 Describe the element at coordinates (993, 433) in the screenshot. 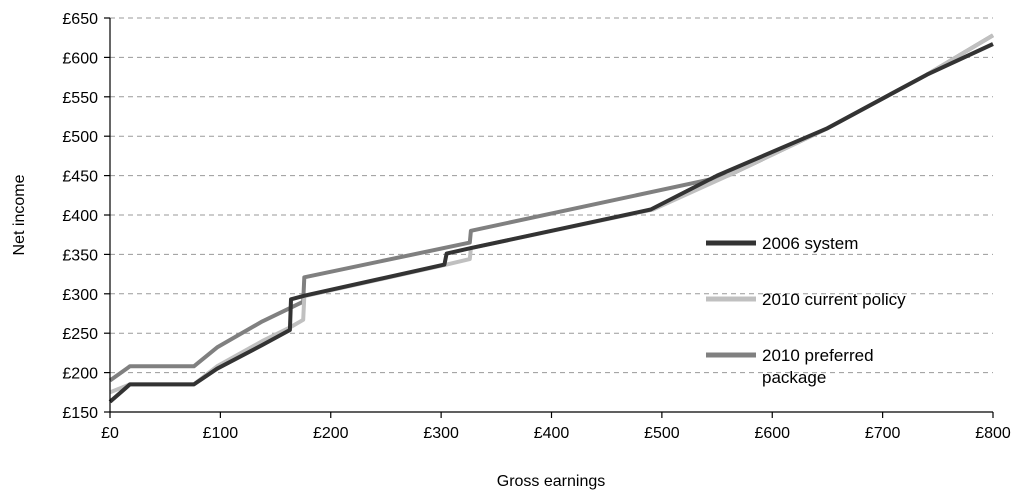

I see `x-tick-label: £800` at that location.